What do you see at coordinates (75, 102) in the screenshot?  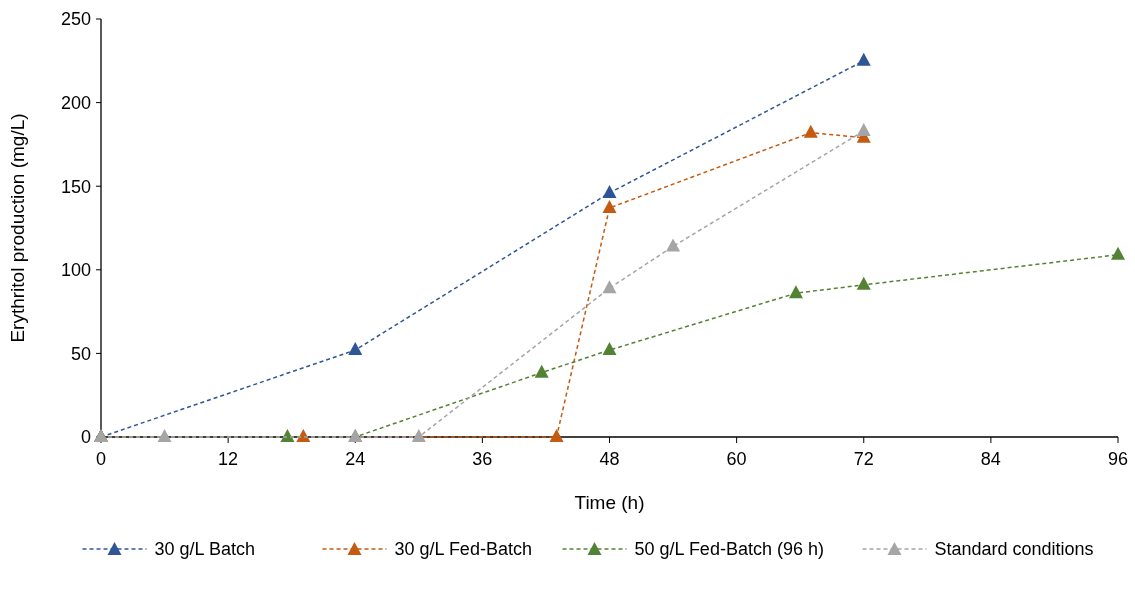 I see `y-tick-label: 200` at bounding box center [75, 102].